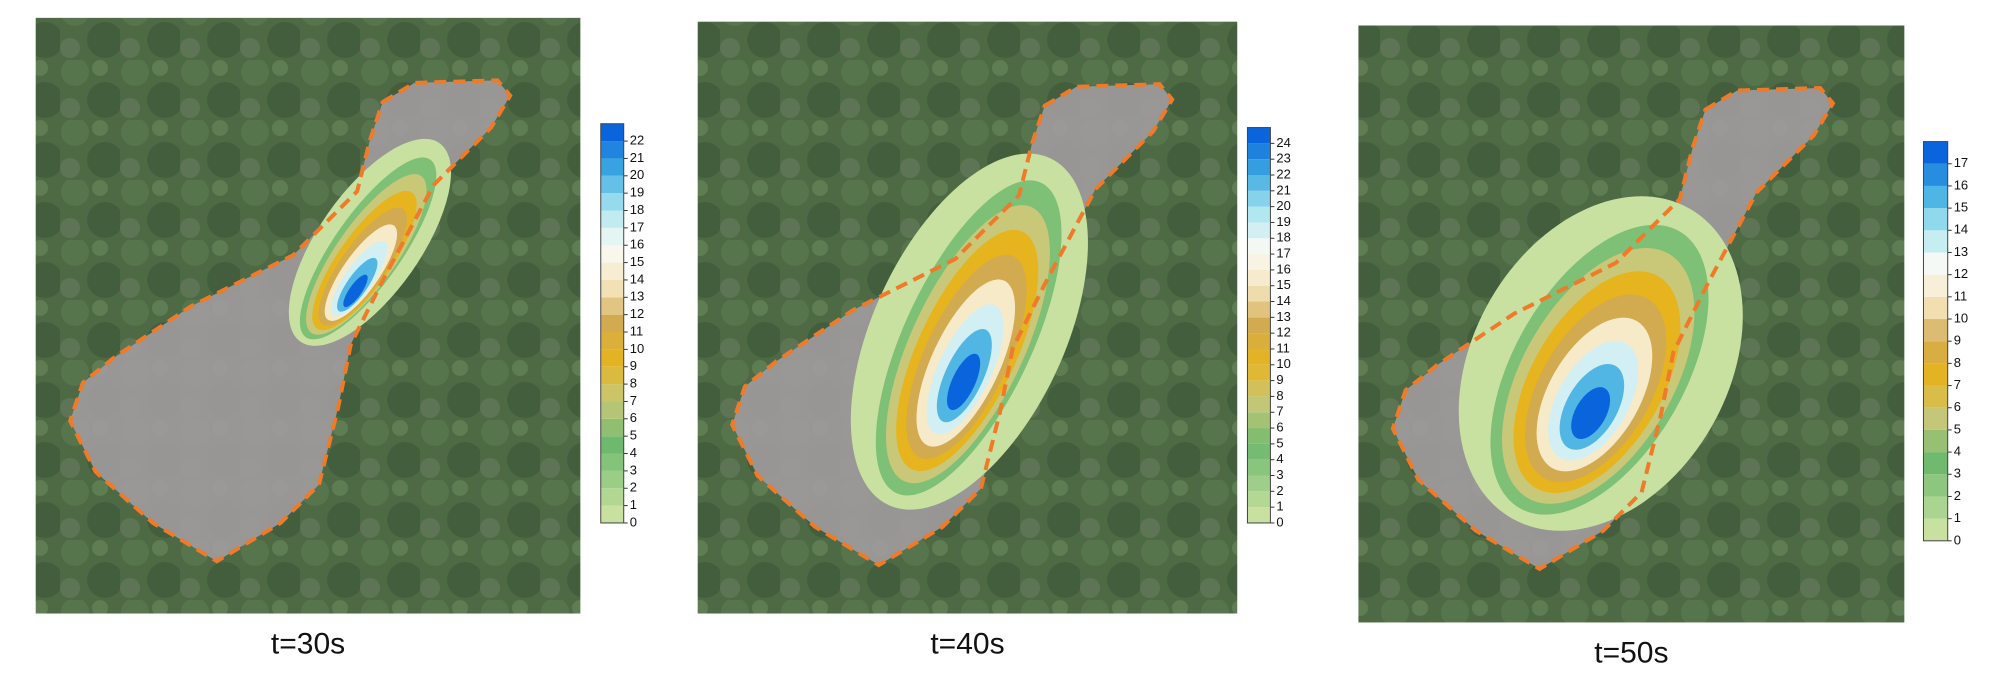 This screenshot has height=686, width=2000. What do you see at coordinates (1957, 517) in the screenshot?
I see `colorbar-label: 1` at bounding box center [1957, 517].